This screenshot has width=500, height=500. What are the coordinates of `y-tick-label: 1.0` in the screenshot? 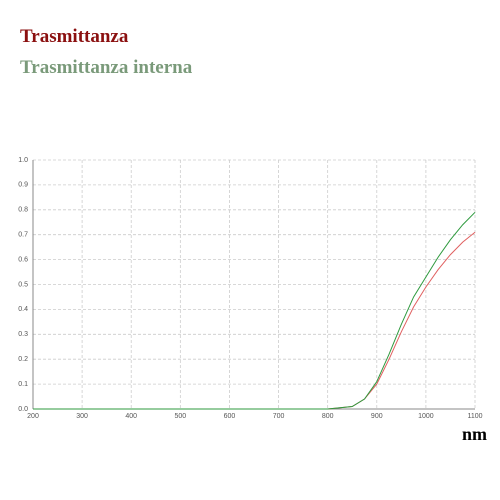 It's located at (23, 160).